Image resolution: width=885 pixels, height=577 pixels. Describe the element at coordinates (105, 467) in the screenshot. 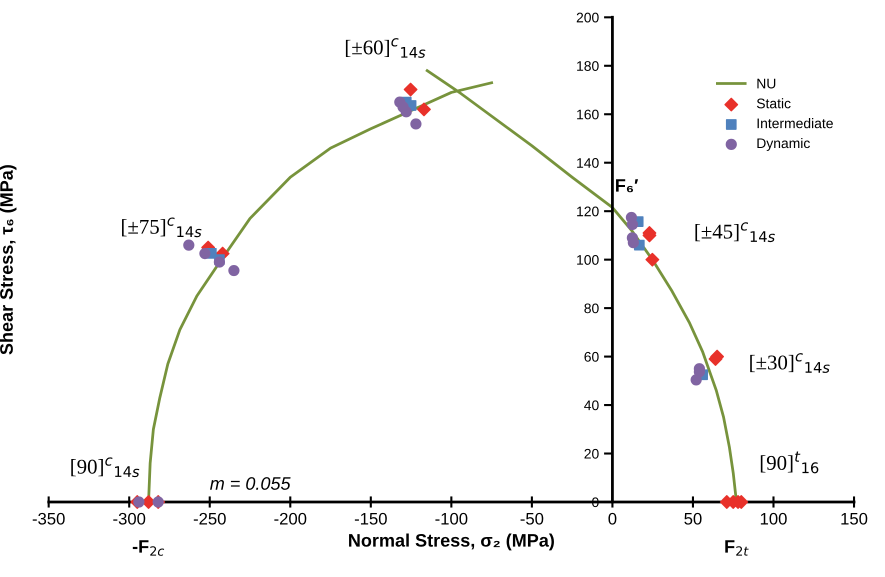

I see `annotation: [90]$^{c}$$_{14s}$` at that location.